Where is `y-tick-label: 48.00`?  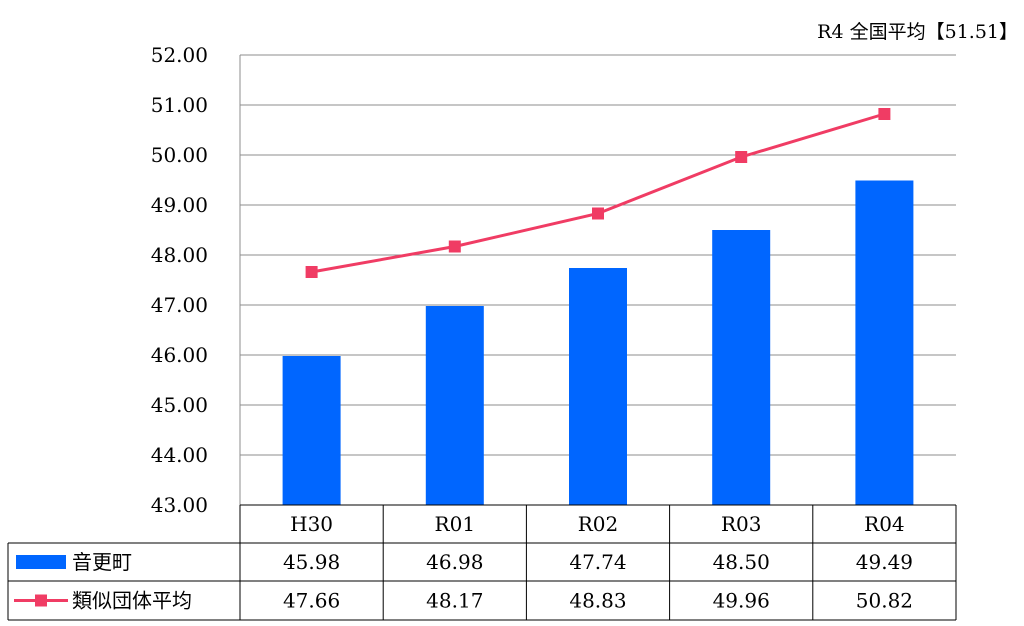 y-tick-label: 48.00 is located at coordinates (179, 255).